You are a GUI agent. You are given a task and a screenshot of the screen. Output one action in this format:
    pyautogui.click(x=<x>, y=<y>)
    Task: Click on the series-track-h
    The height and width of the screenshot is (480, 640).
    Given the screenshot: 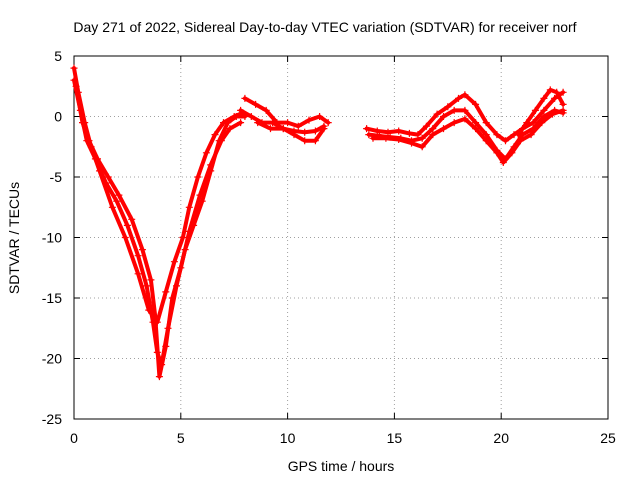 What is the action you would take?
    pyautogui.click(x=466, y=134)
    